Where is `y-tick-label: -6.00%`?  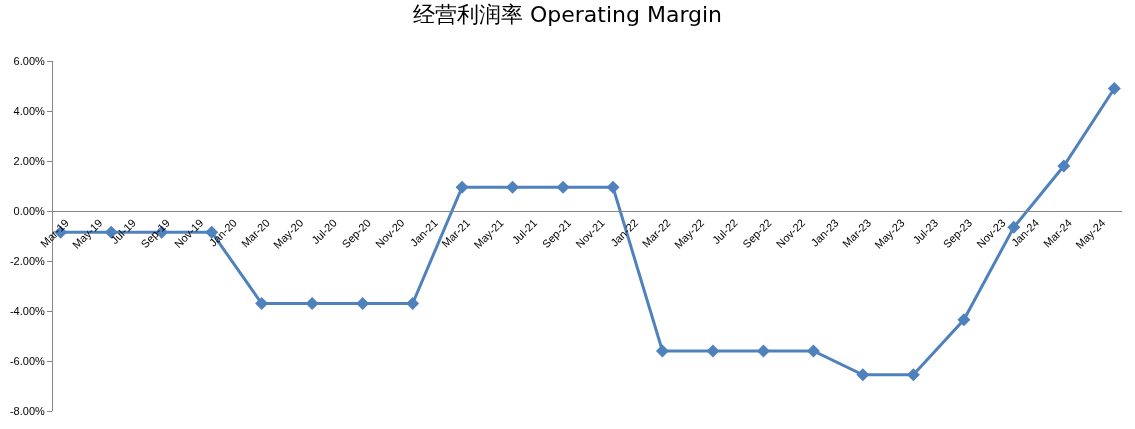 y-tick-label: -6.00% is located at coordinates (27, 360).